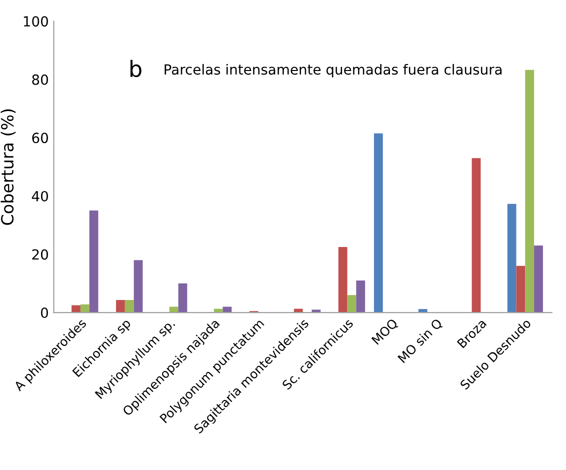 The image size is (566, 470). I want to click on annotation: b, so click(136, 69).